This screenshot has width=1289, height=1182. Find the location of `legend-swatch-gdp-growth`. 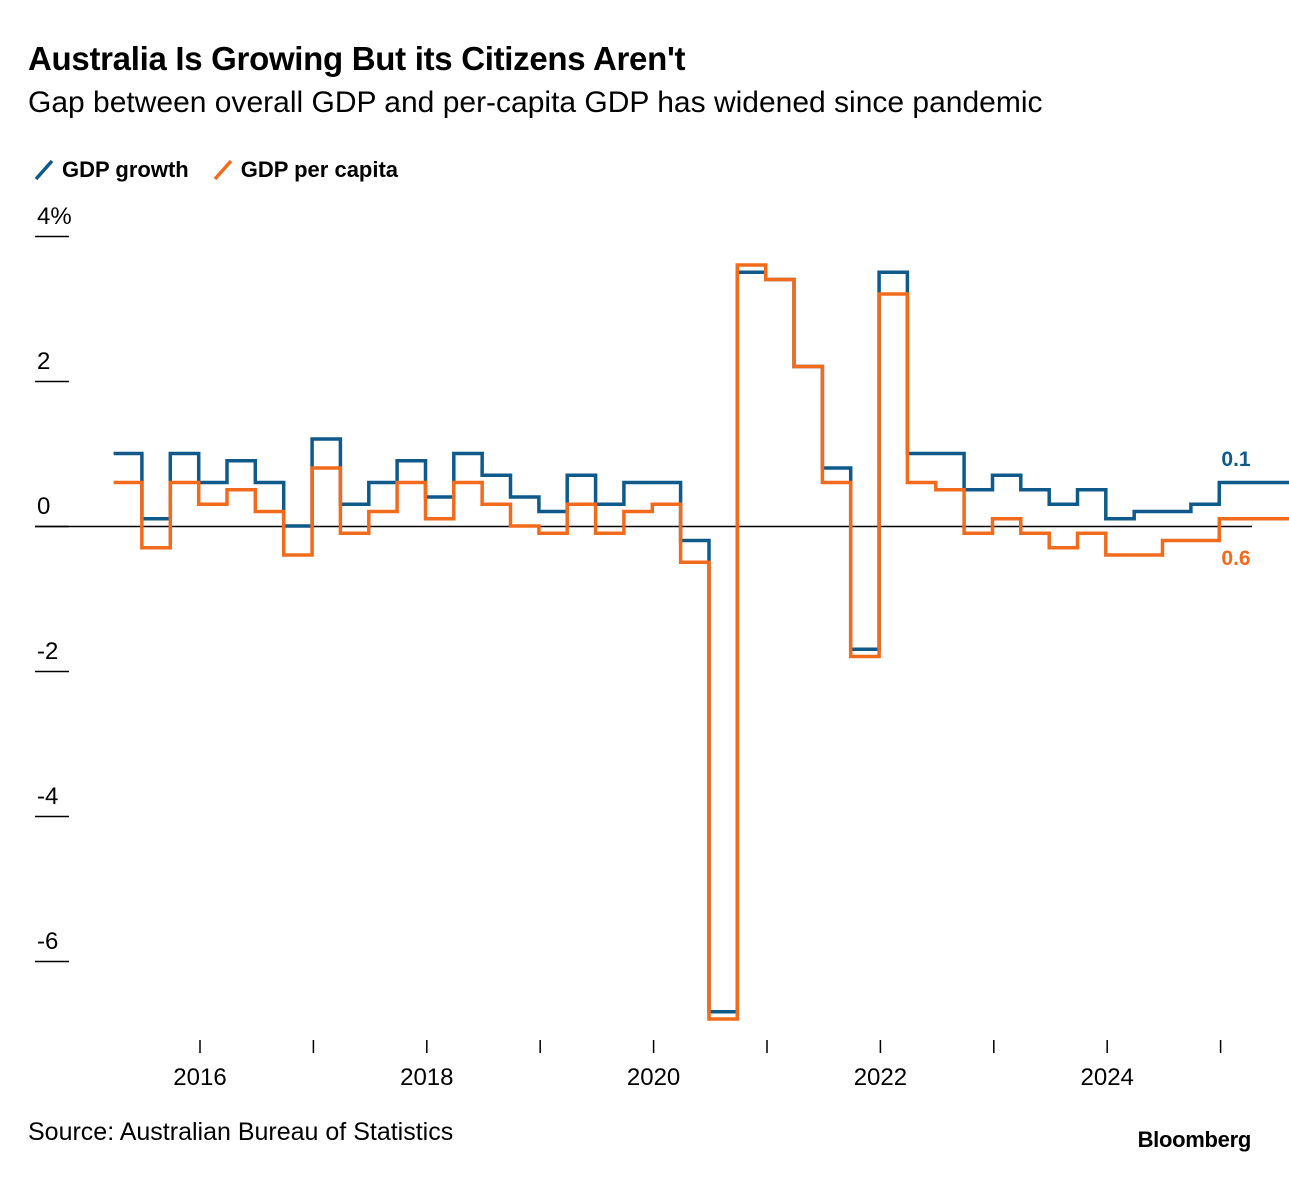

legend-swatch-gdp-growth is located at coordinates (44, 170).